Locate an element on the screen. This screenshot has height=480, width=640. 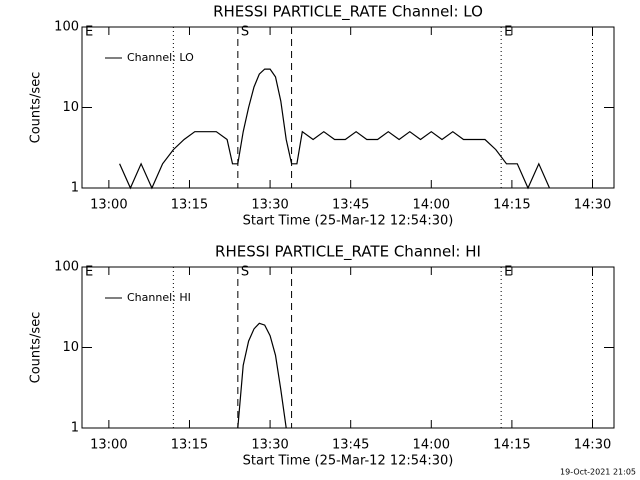
legend-label: Channel: LO is located at coordinates (160, 57).